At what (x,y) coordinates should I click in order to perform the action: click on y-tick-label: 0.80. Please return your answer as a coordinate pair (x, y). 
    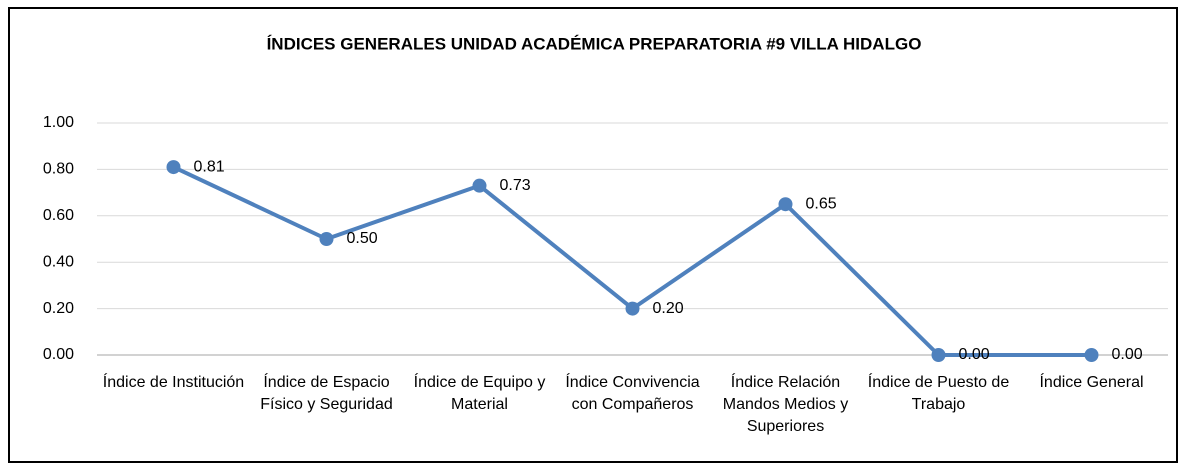
    Looking at the image, I should click on (58, 169).